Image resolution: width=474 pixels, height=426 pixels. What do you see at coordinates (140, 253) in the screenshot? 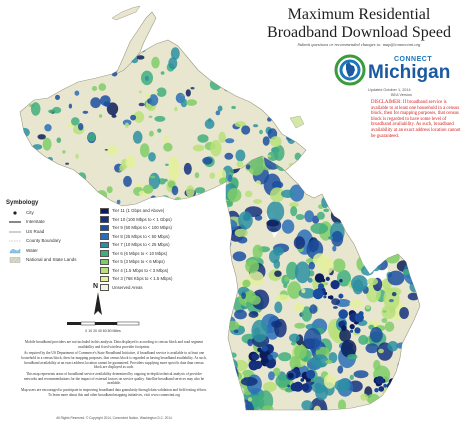
I see `tier-label: Tier 6 (6 Mbps to < 10 Mbps)` at bounding box center [140, 253].